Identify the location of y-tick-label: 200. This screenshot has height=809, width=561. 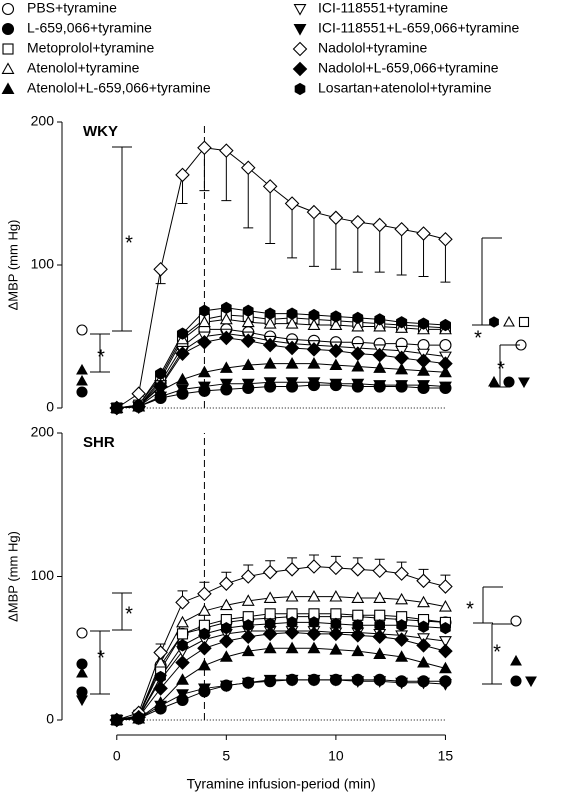
(43, 121).